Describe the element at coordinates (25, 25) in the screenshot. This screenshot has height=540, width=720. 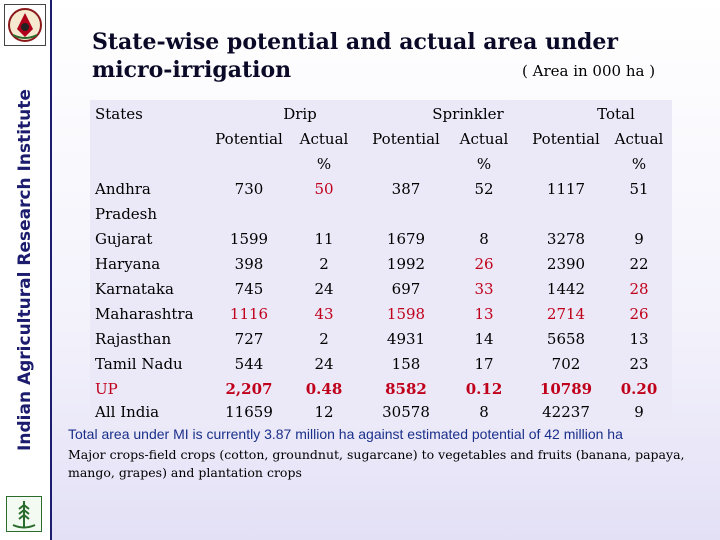
I see `iari-emblem-icon` at that location.